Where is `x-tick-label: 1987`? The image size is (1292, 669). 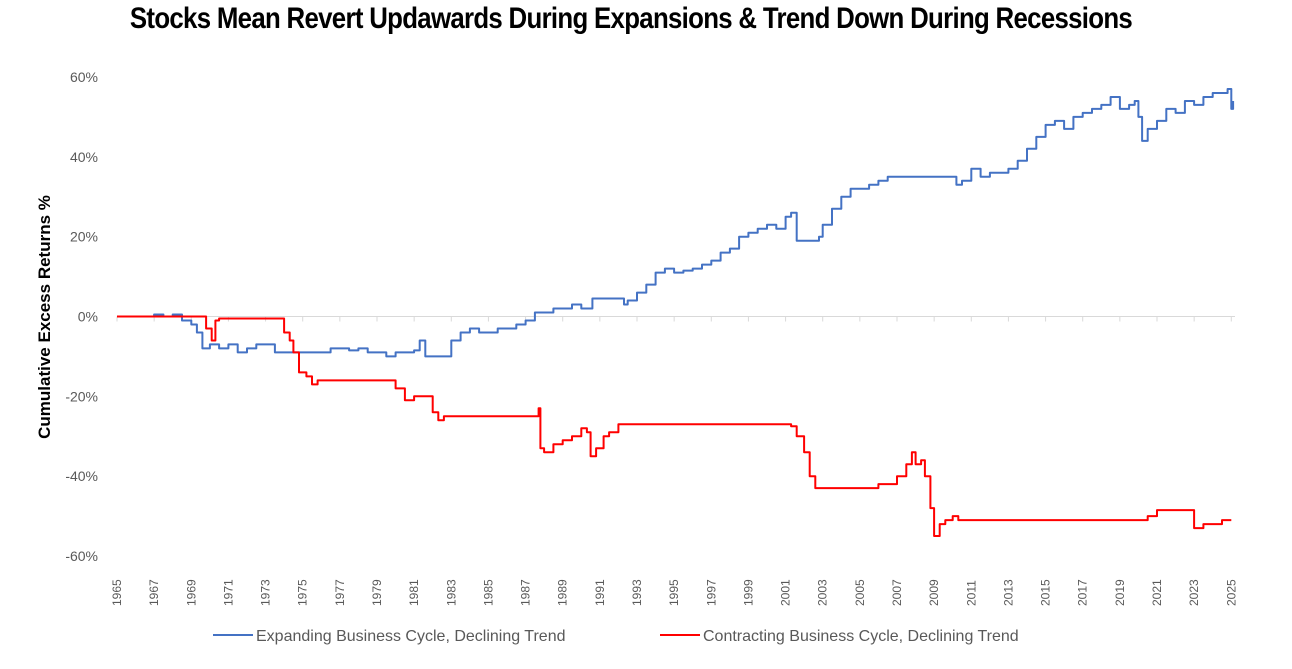 x-tick-label: 1987 is located at coordinates (526, 592).